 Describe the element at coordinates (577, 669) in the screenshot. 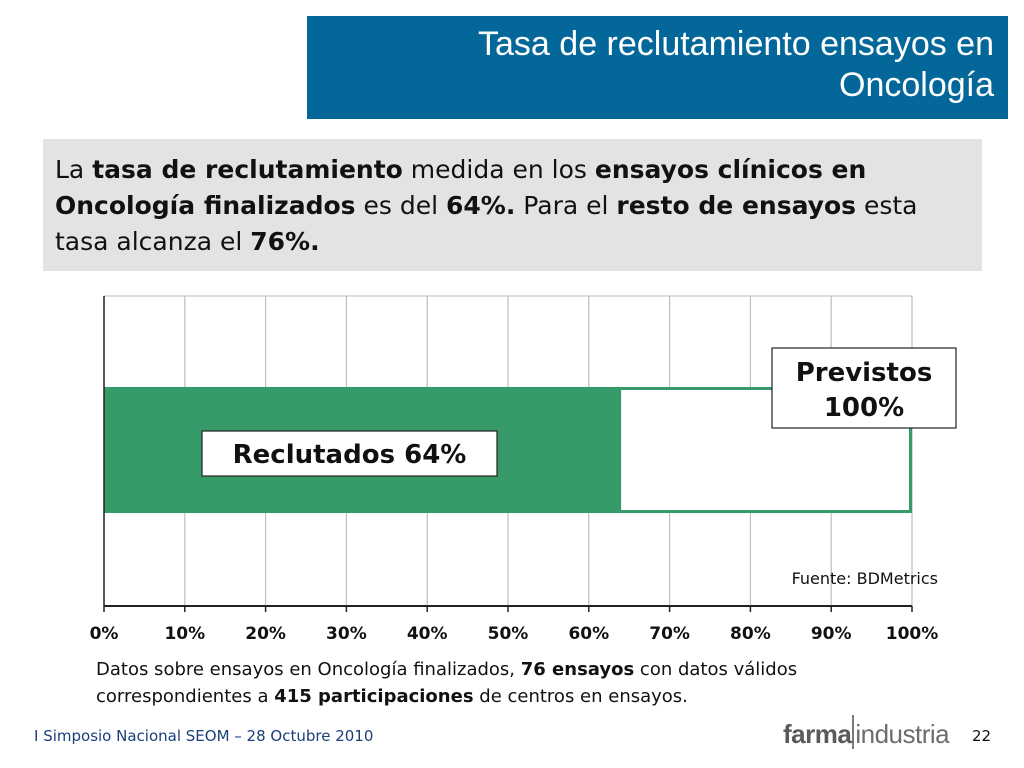

I see `footnote-bold: 76 ensayos` at that location.